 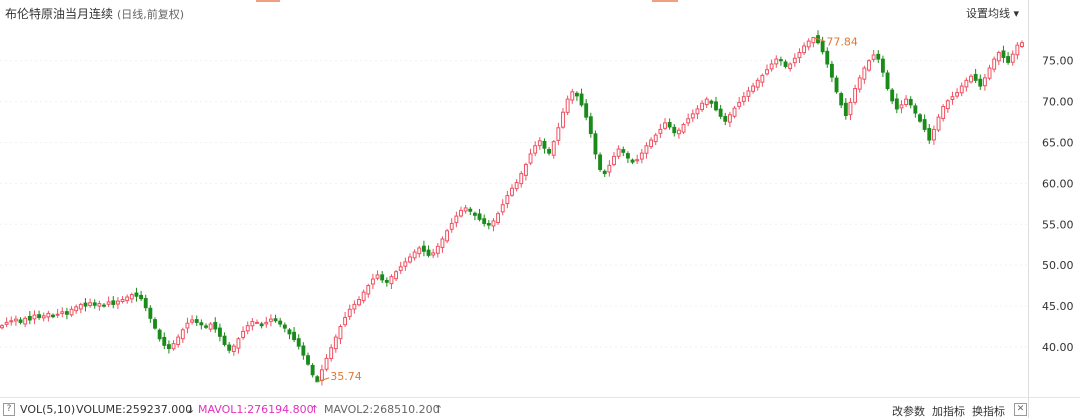 What do you see at coordinates (1028, 209) in the screenshot?
I see `price-axis-divider` at bounding box center [1028, 209].